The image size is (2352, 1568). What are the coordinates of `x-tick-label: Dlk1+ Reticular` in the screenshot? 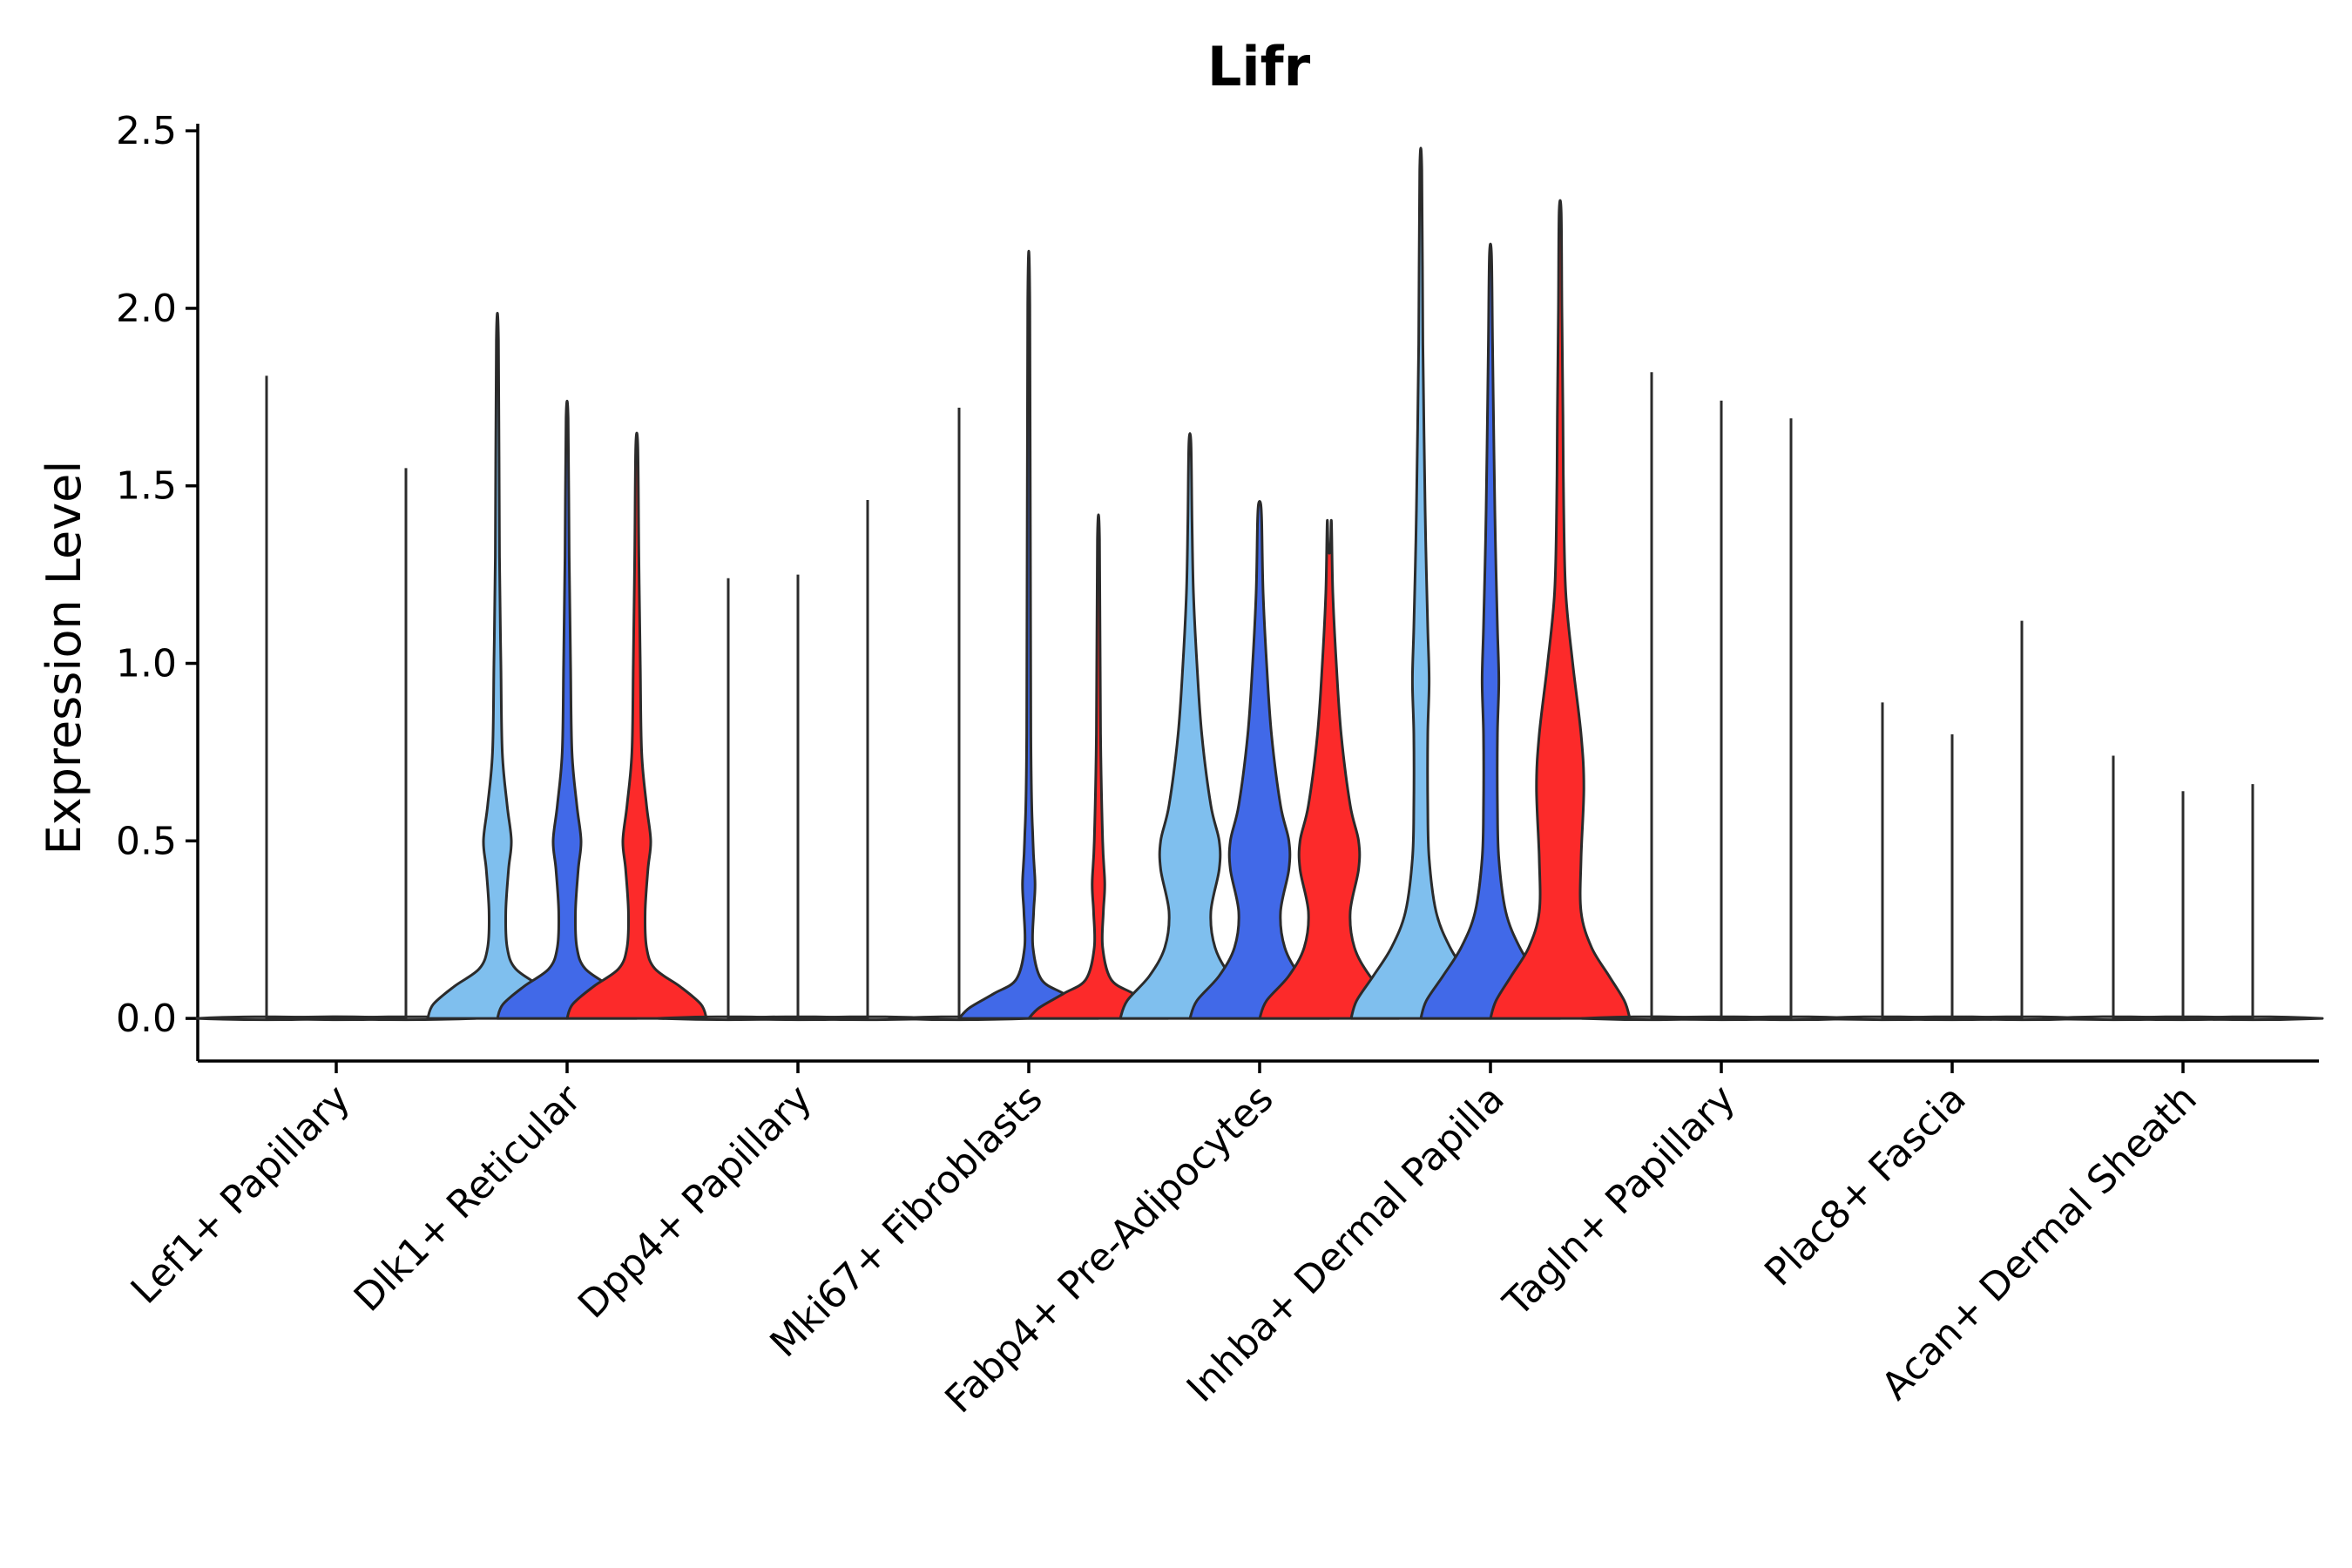 It's located at (469, 1198).